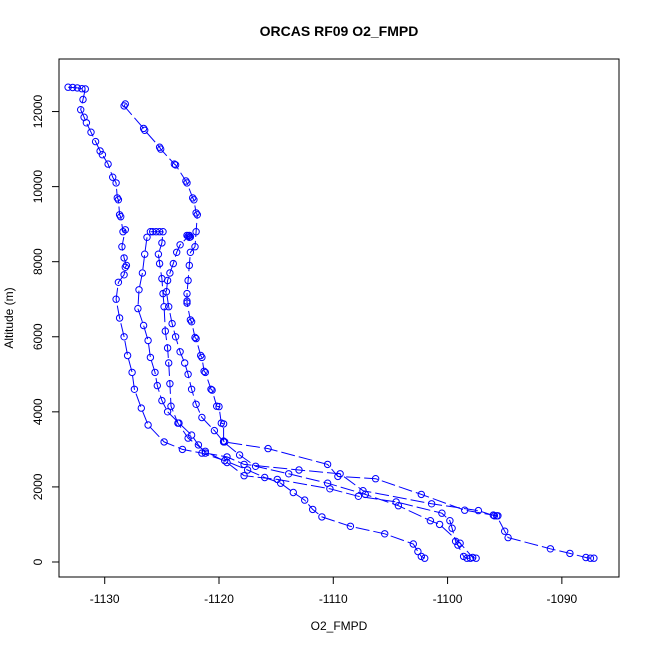 The width and height of the screenshot is (650, 650). What do you see at coordinates (38, 112) in the screenshot?
I see `y-tick-label: 12000` at bounding box center [38, 112].